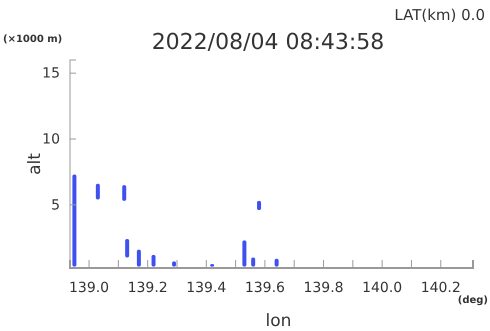  Describe the element at coordinates (440, 288) in the screenshot. I see `x-tick-label: 140.2` at that location.